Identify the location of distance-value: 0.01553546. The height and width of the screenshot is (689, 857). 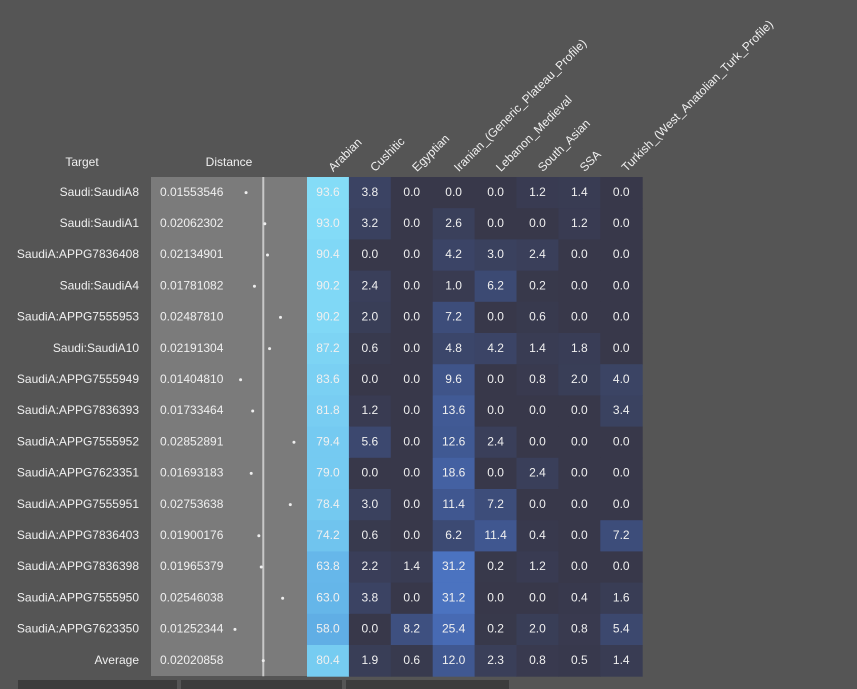
(192, 192).